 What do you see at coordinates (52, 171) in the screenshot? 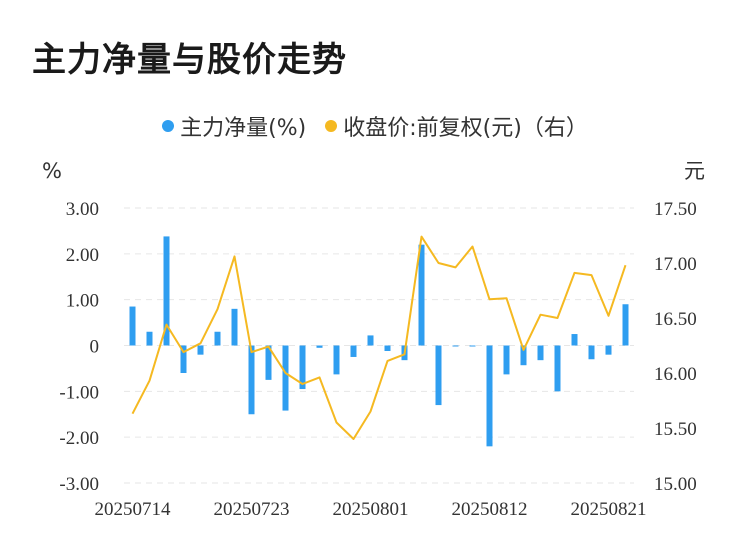
I see `y-axis-left-unit: %` at bounding box center [52, 171].